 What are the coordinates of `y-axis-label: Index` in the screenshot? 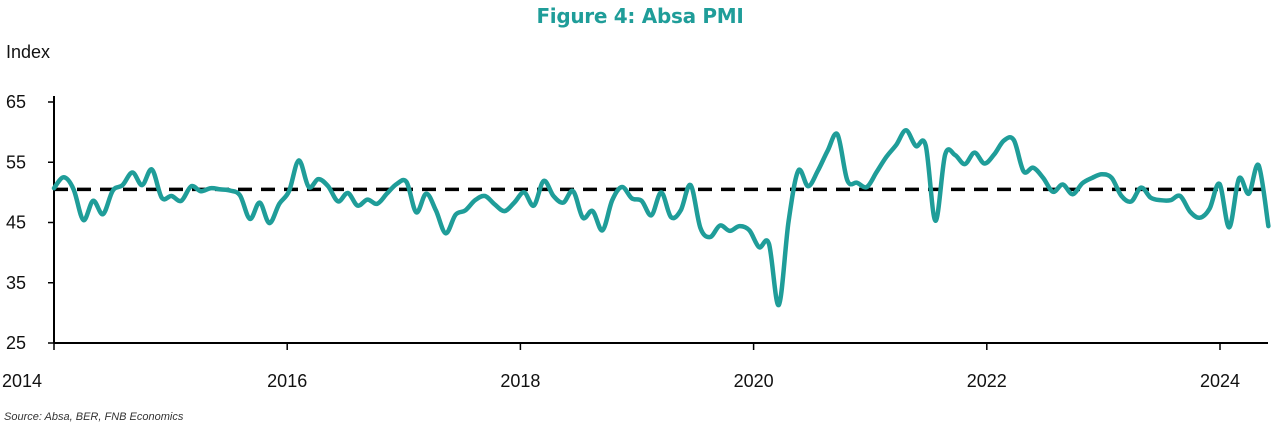 It's located at (28, 52).